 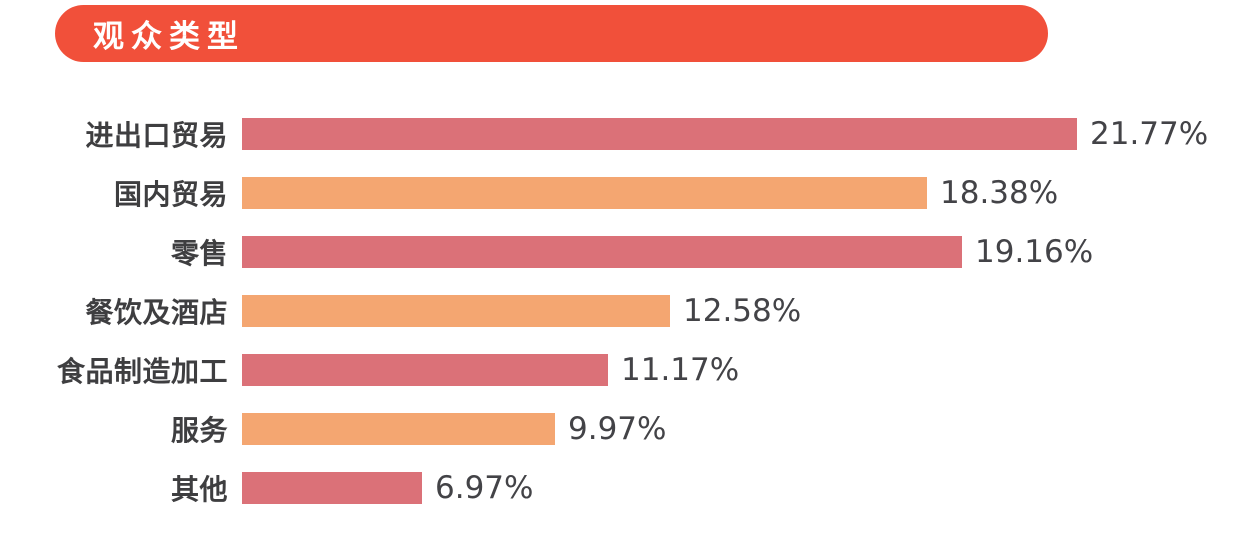 I want to click on bar-row: 餐饮及酒店 12.58%, so click(x=619, y=310).